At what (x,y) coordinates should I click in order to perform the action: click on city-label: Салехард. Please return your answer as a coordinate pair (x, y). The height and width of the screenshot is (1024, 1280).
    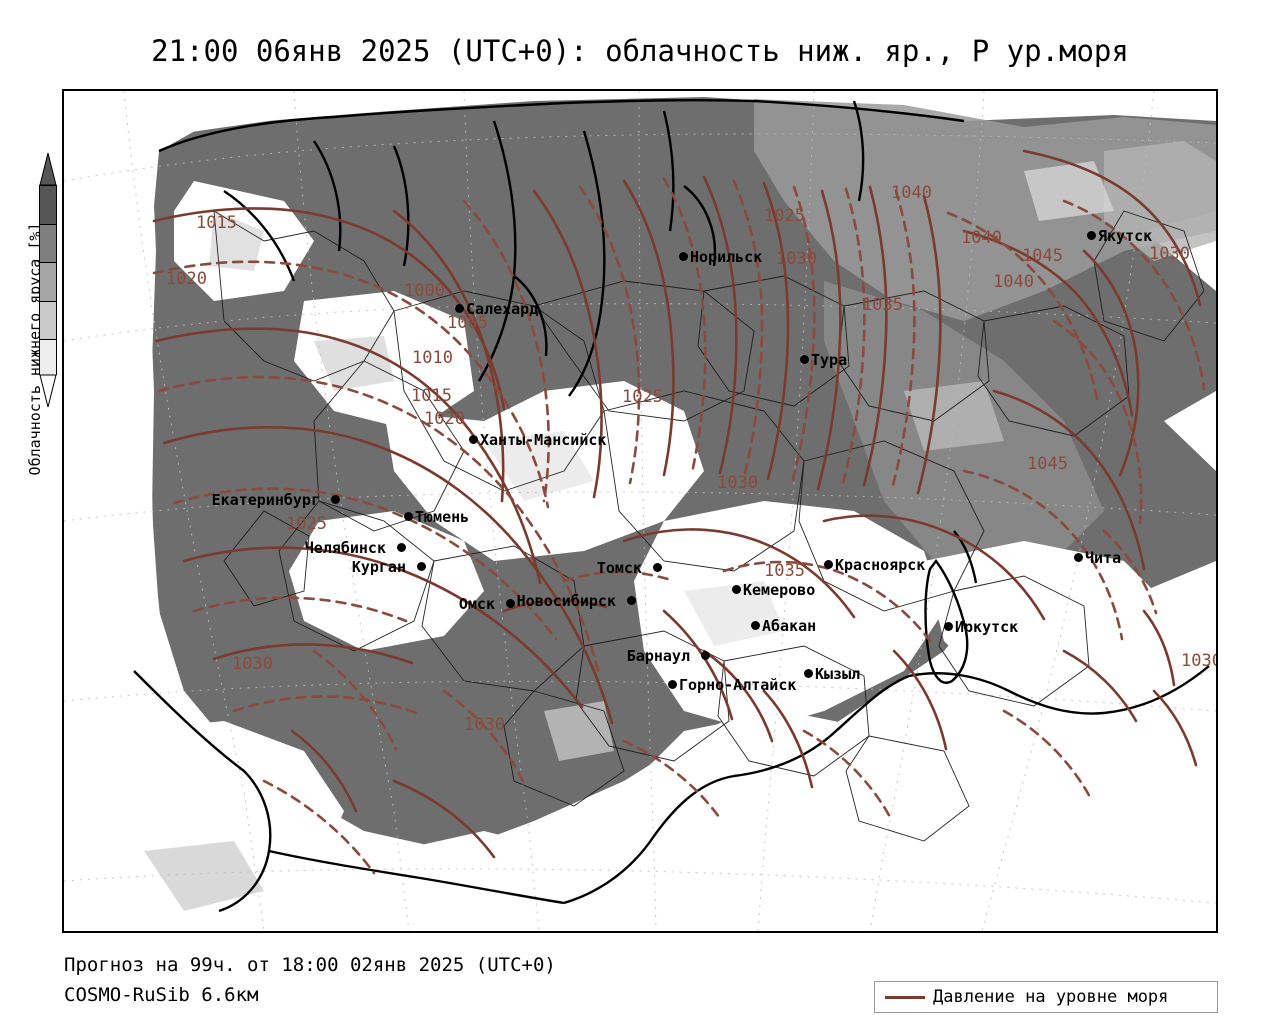
    Looking at the image, I should click on (502, 309).